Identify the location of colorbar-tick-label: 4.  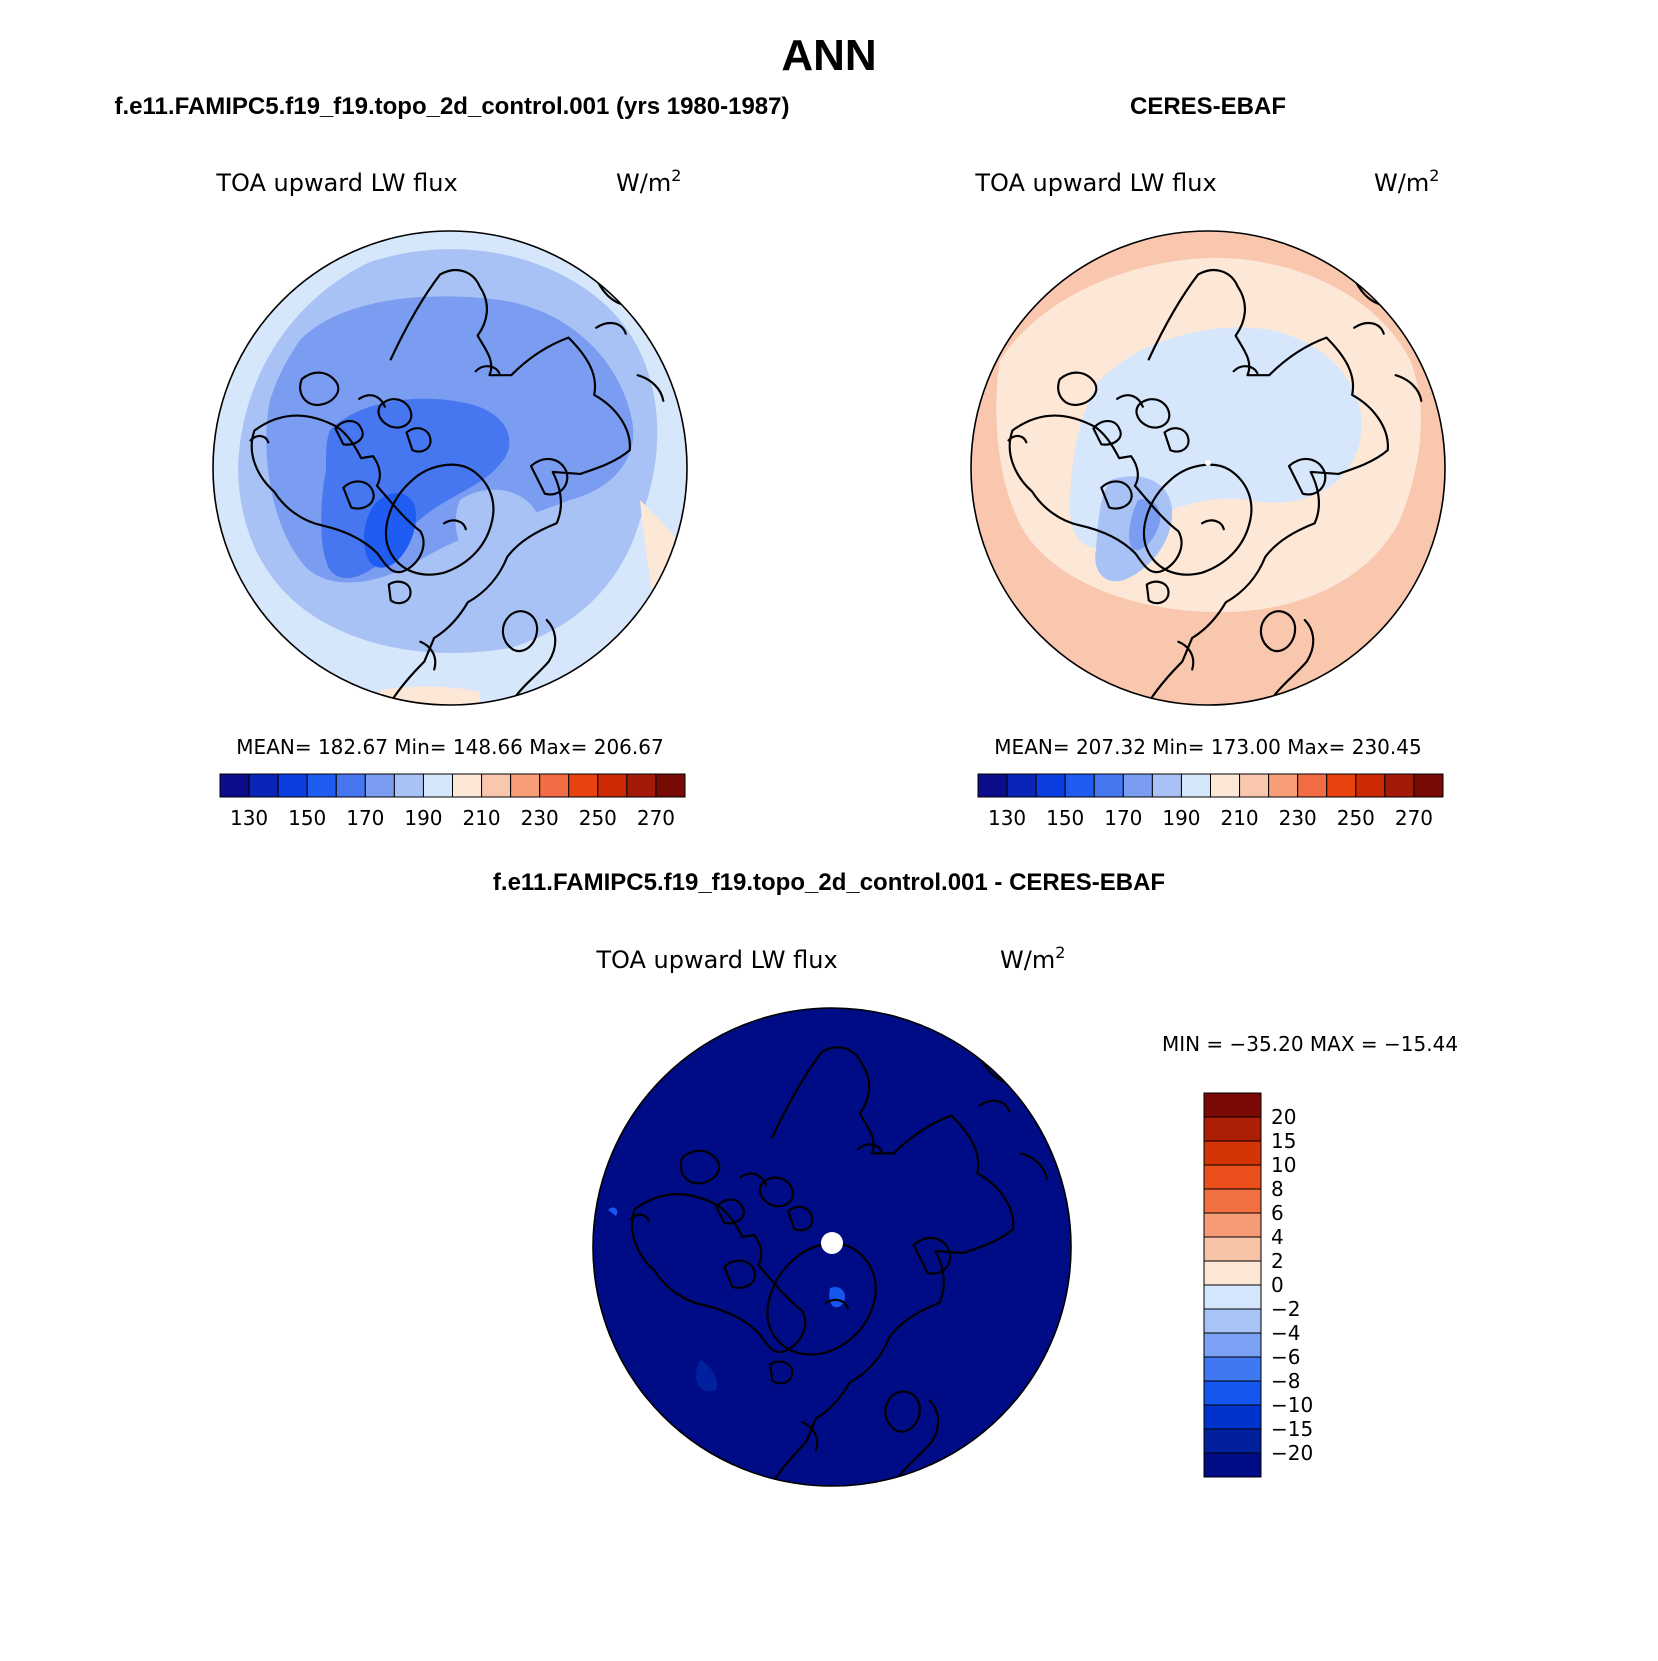
(1277, 1237).